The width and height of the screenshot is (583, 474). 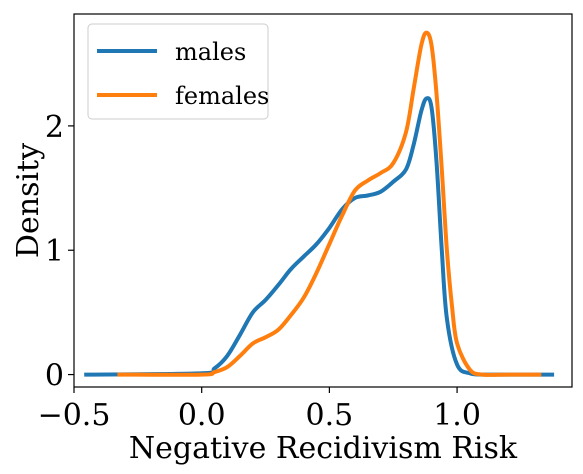 I want to click on legend-label-females: females, so click(x=222, y=96).